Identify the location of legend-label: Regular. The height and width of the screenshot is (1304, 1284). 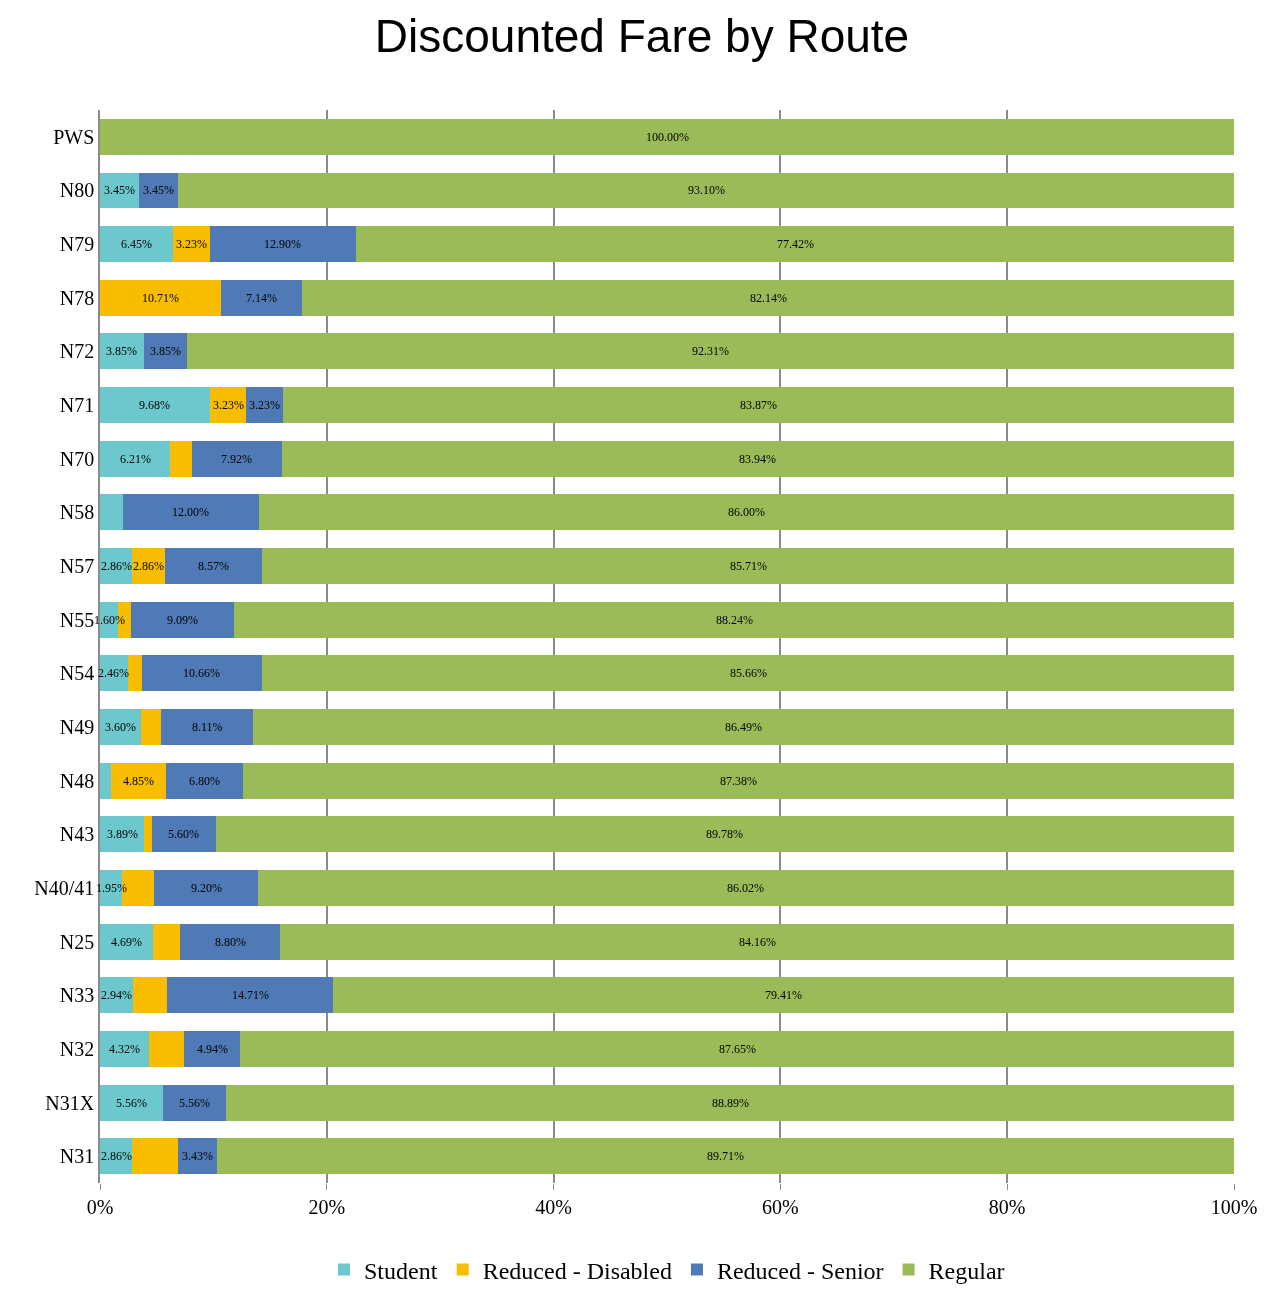
(966, 1270).